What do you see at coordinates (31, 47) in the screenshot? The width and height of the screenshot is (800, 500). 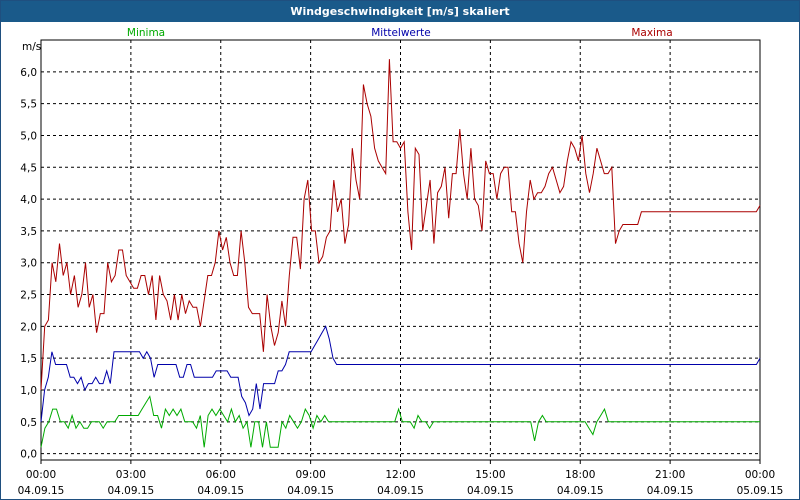 I see `y-axis-unit-label: m/s` at bounding box center [31, 47].